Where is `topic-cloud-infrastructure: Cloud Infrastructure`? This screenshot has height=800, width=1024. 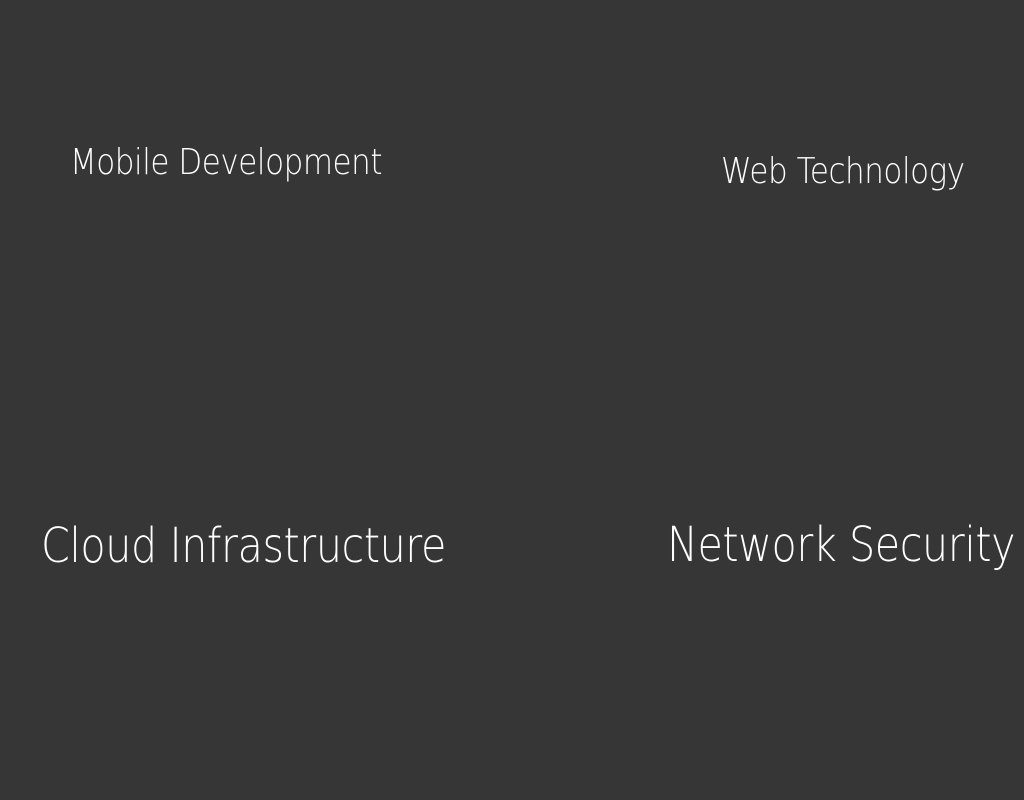
topic-cloud-infrastructure: Cloud Infrastructure is located at coordinates (243, 546).